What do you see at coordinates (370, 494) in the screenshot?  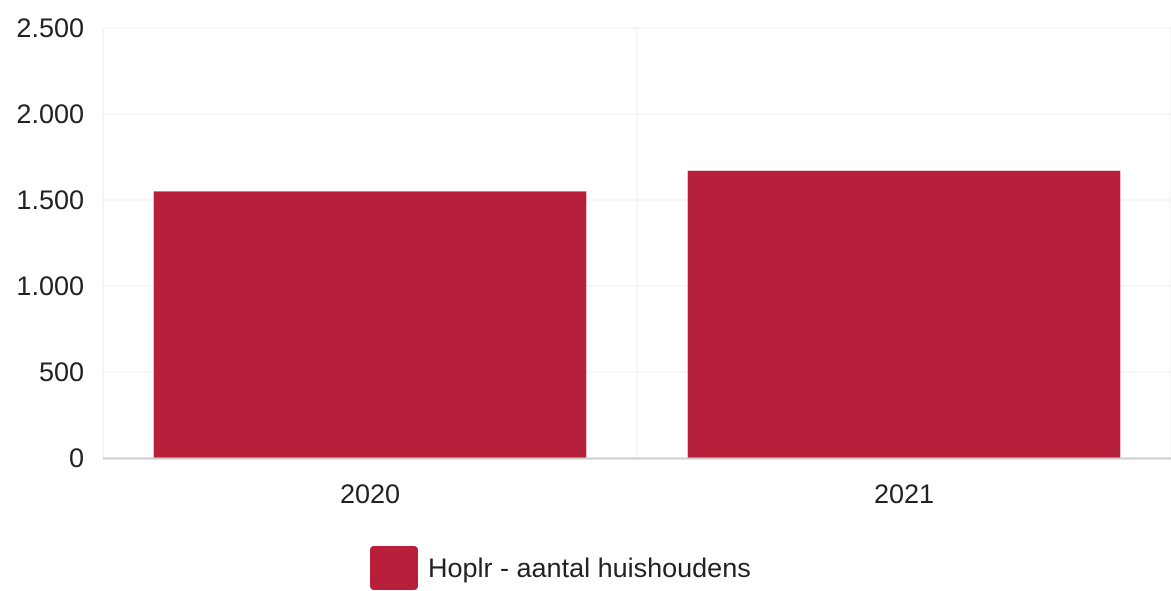 I see `x-tick-label: 2020` at bounding box center [370, 494].